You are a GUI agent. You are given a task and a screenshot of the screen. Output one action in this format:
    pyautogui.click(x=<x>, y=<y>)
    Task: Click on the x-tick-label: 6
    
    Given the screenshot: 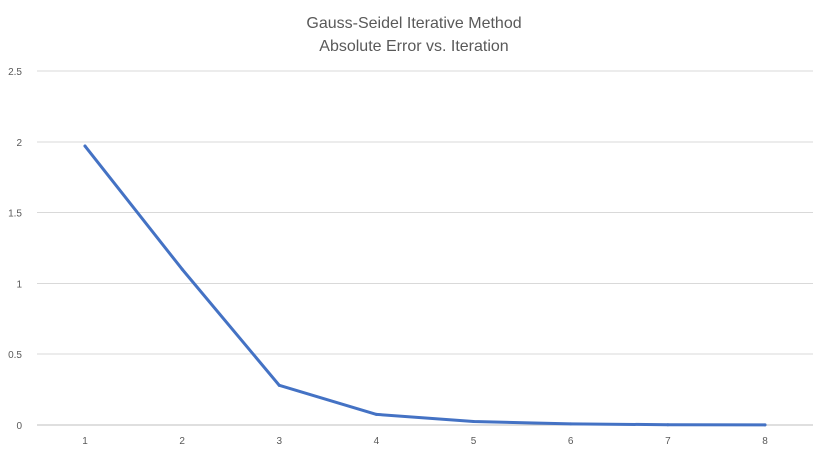 What is the action you would take?
    pyautogui.click(x=571, y=441)
    